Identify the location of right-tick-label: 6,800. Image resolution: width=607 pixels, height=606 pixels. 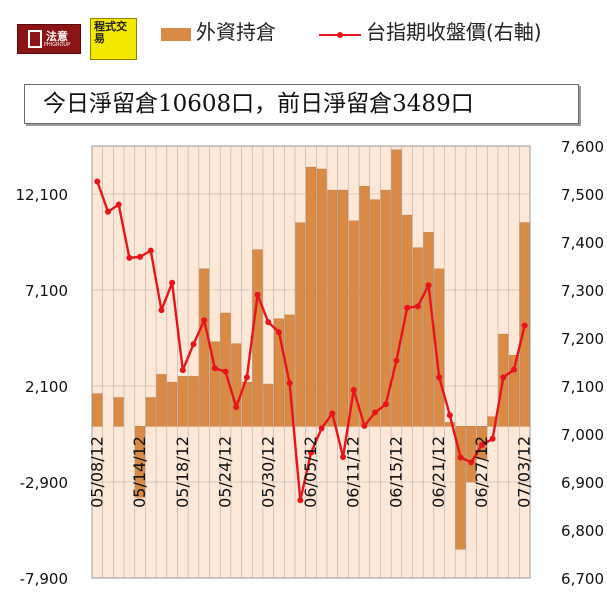
(582, 531).